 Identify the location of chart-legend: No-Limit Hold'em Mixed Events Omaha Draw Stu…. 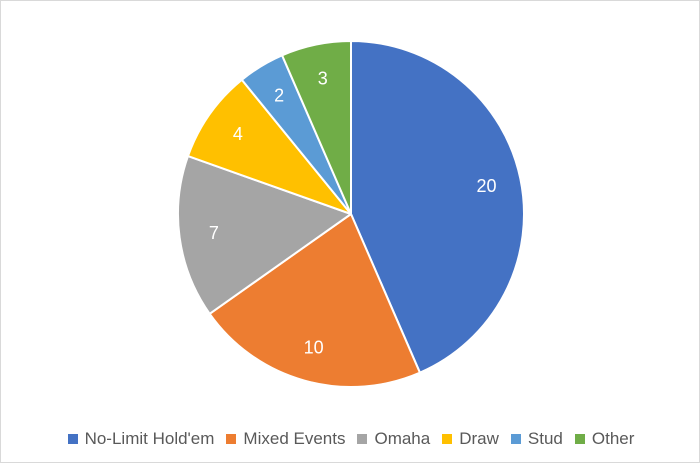
(350, 439).